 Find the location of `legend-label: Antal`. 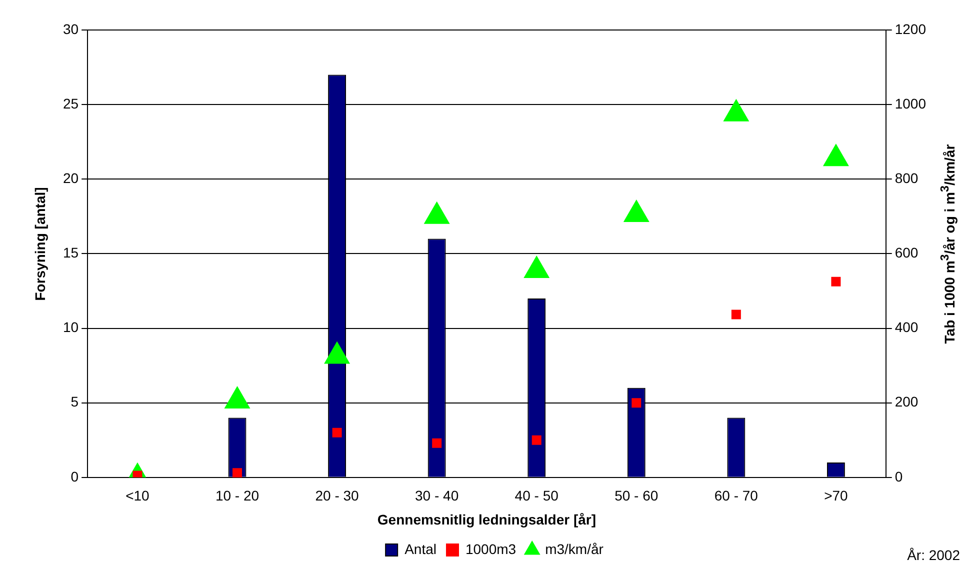

legend-label: Antal is located at coordinates (420, 548).